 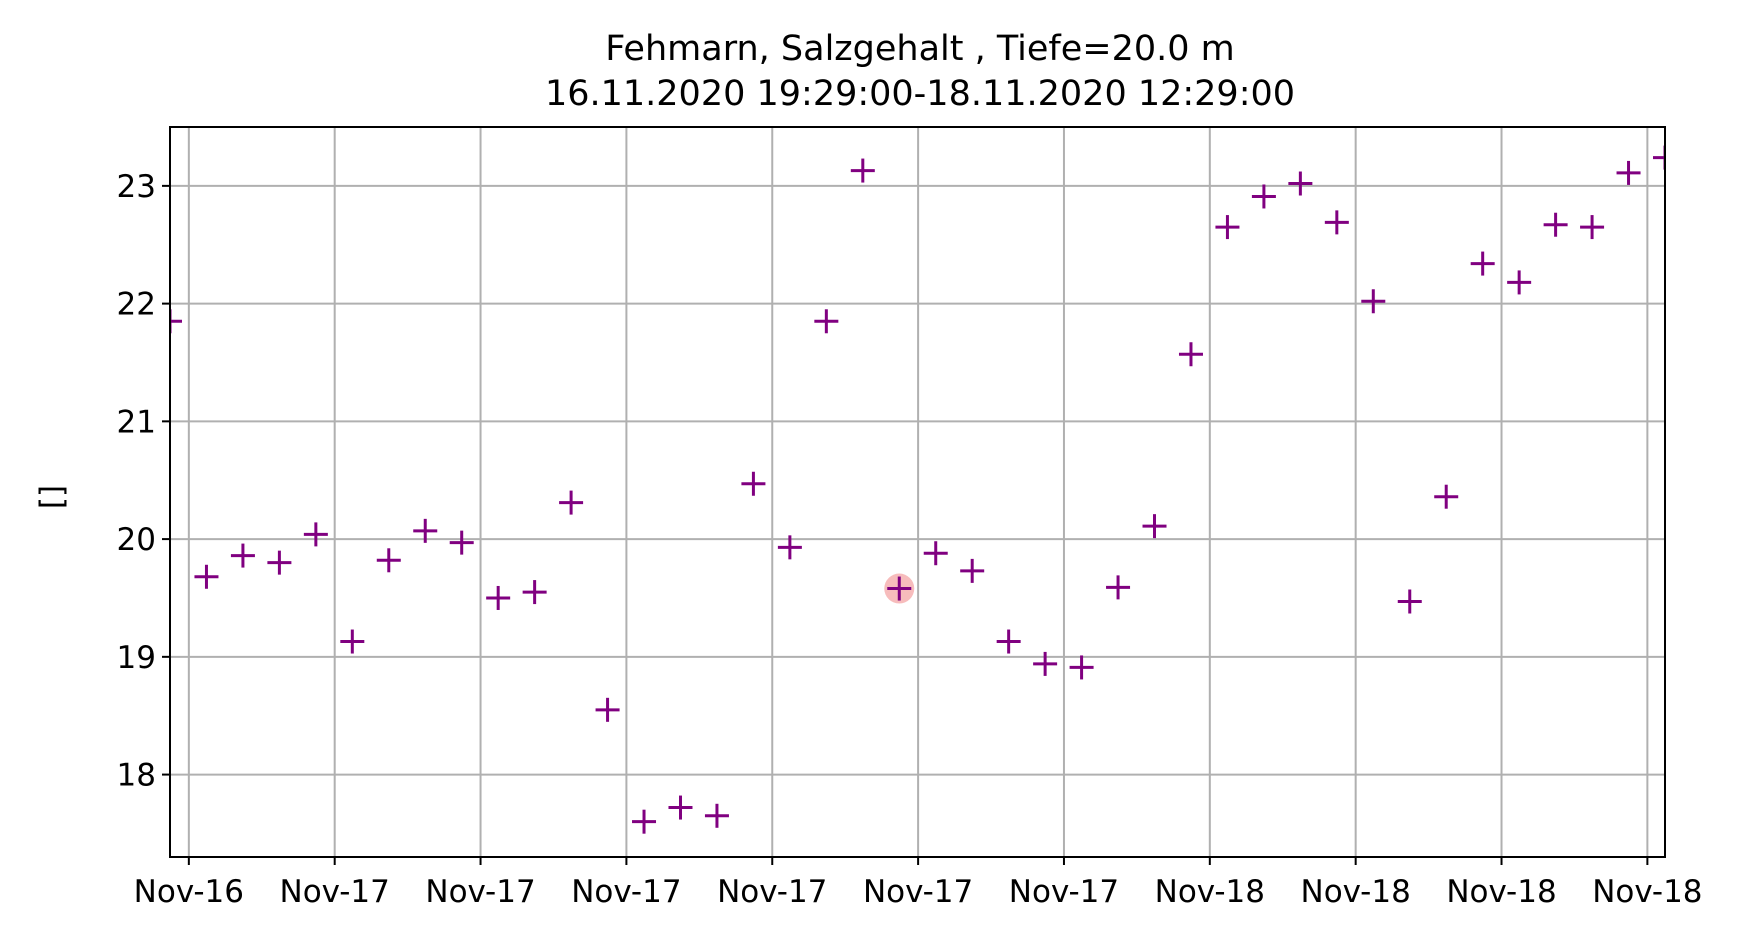 What do you see at coordinates (52, 497) in the screenshot?
I see `y-axis-label: []` at bounding box center [52, 497].